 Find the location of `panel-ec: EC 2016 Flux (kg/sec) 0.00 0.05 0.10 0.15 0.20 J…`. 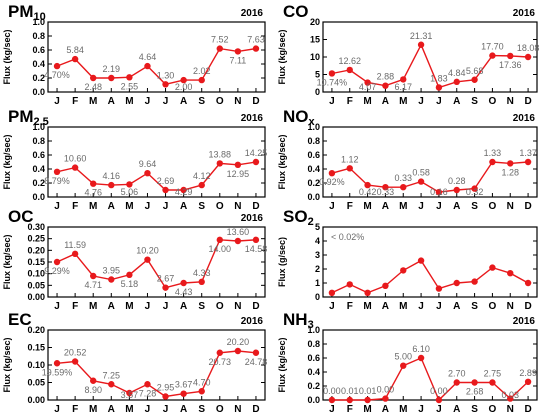

panel-ec: EC 2016 Flux (kg/sec) 0.00 0.05 0.10 0.15 0.20 J… is located at coordinates (134, 362).